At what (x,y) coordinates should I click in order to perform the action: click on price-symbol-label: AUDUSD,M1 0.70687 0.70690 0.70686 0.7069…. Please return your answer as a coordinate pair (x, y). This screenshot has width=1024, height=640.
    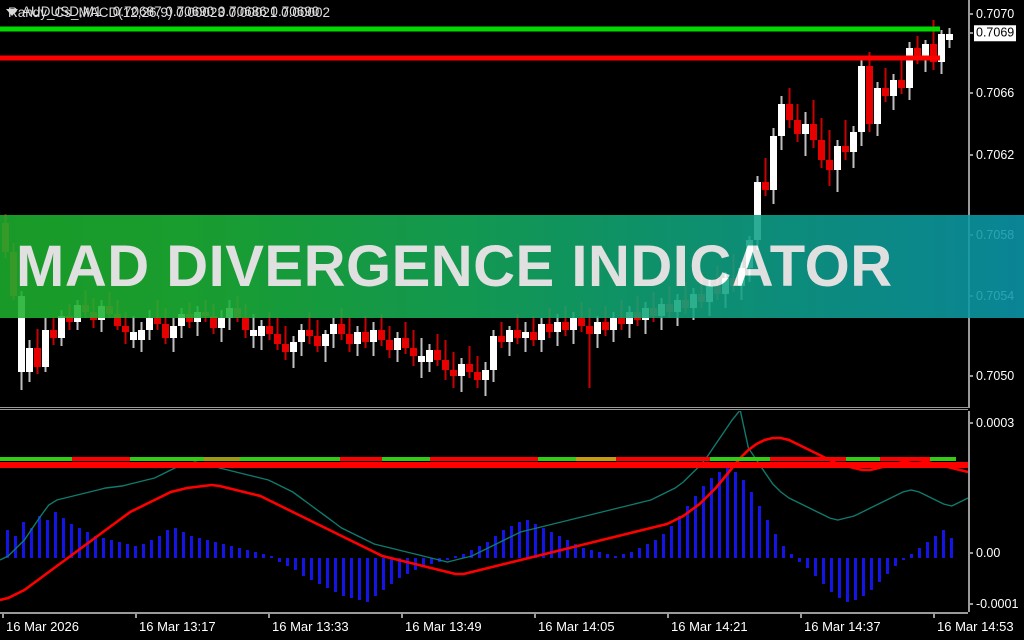
    Looking at the image, I should click on (170, 12).